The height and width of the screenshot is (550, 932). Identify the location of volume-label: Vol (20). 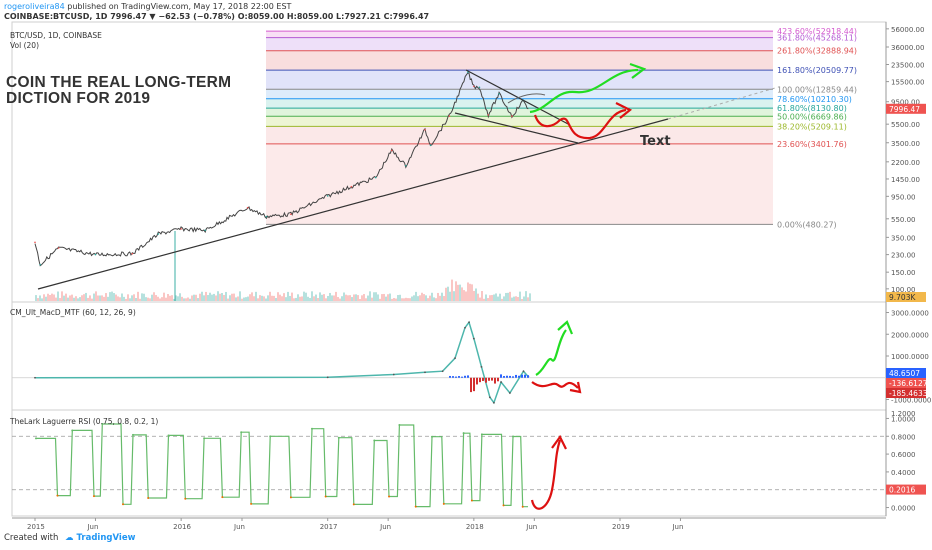
(25, 45).